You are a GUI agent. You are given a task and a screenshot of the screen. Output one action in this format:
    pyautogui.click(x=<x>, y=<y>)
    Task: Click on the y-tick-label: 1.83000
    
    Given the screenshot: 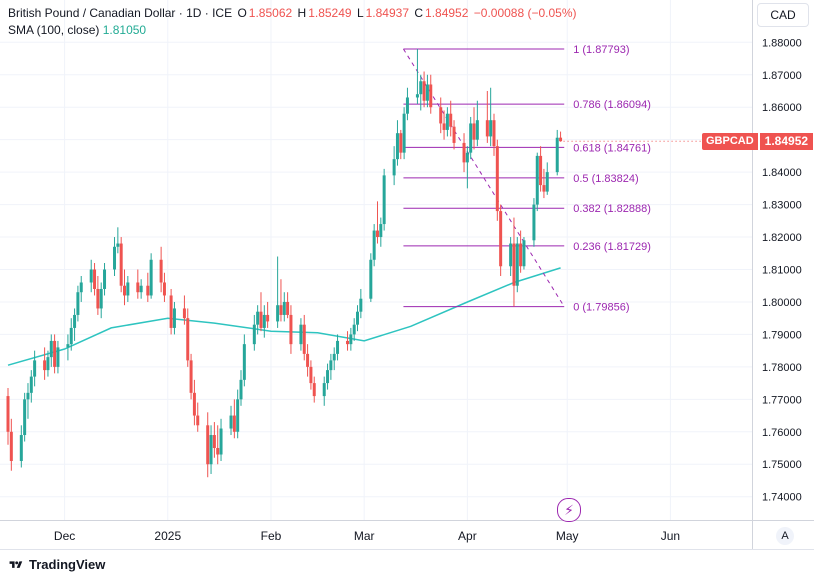 What is the action you would take?
    pyautogui.click(x=782, y=206)
    